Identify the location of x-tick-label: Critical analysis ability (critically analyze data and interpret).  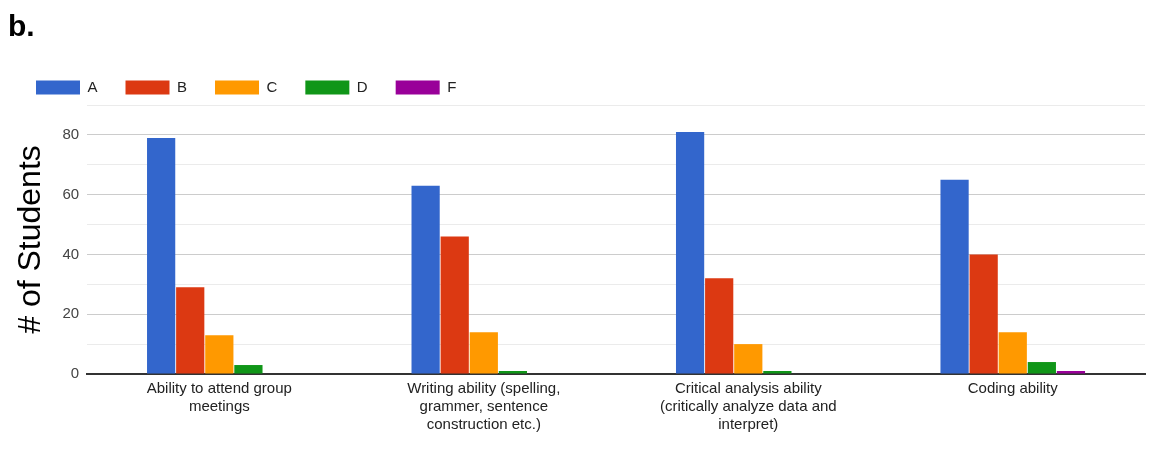
(748, 406).